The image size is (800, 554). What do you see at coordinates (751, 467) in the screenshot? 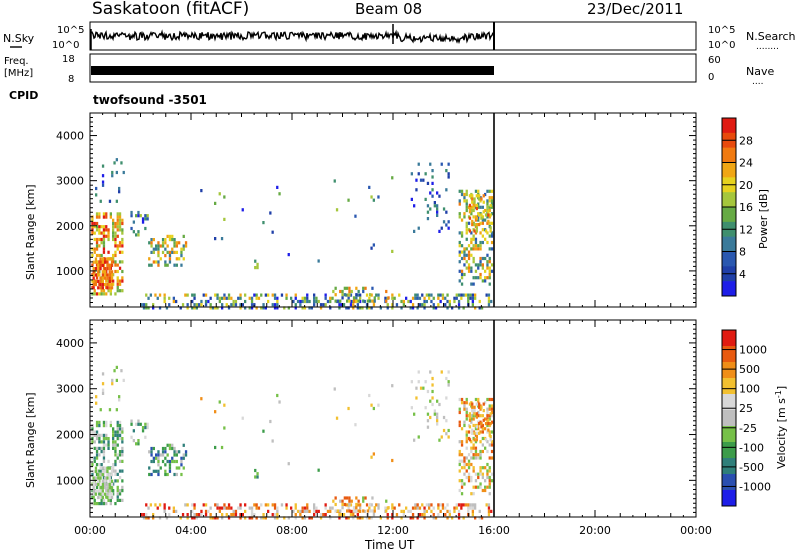
I see `colorbar-tick-label: -500` at bounding box center [751, 467].